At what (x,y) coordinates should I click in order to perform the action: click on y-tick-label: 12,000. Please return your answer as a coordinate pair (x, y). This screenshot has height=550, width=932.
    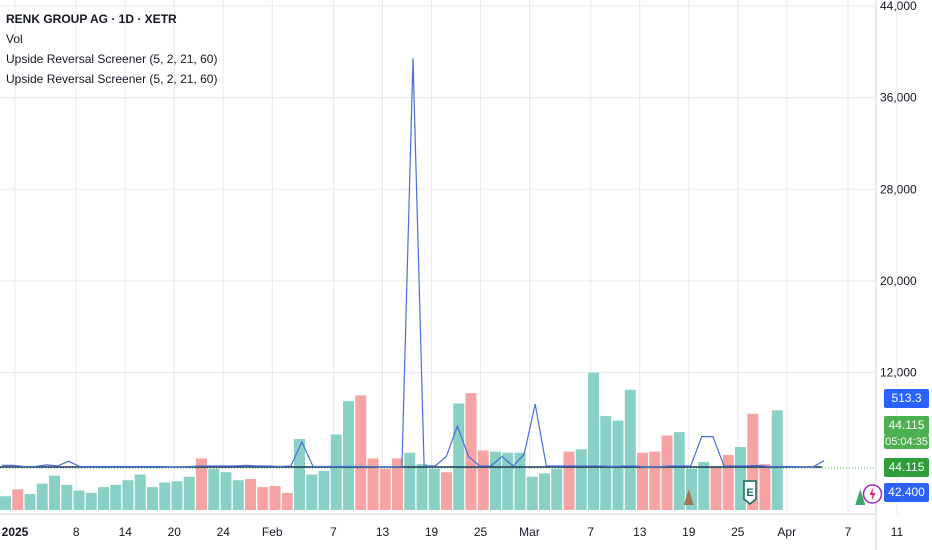
    Looking at the image, I should click on (898, 373).